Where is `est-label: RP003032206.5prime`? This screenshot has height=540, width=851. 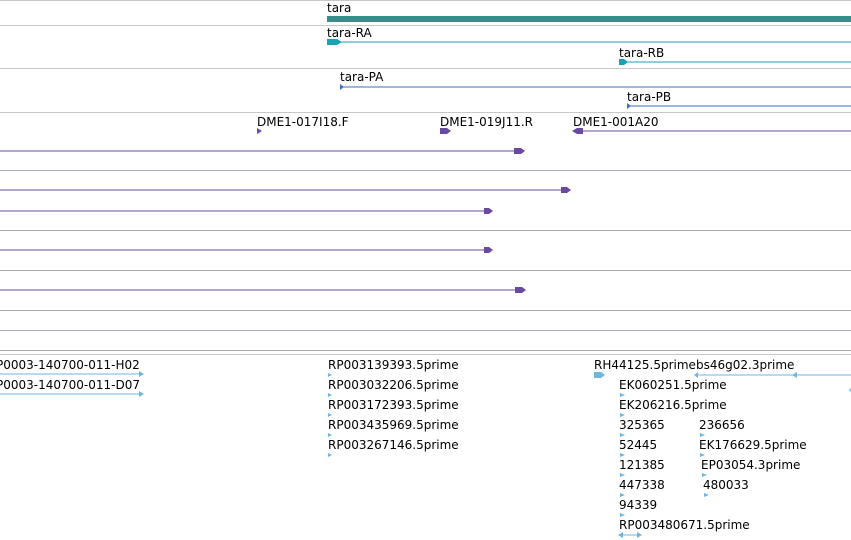 est-label: RP003032206.5prime is located at coordinates (393, 385).